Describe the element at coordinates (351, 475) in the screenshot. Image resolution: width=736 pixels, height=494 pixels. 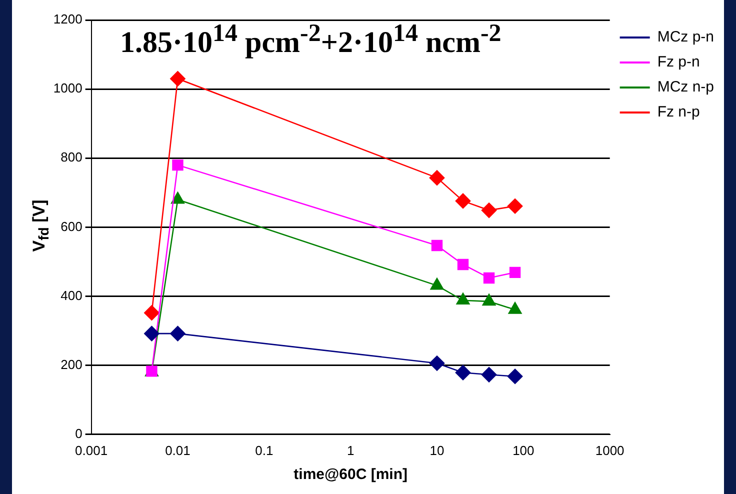
I see `x-axis-title: time@60C [min]` at that location.